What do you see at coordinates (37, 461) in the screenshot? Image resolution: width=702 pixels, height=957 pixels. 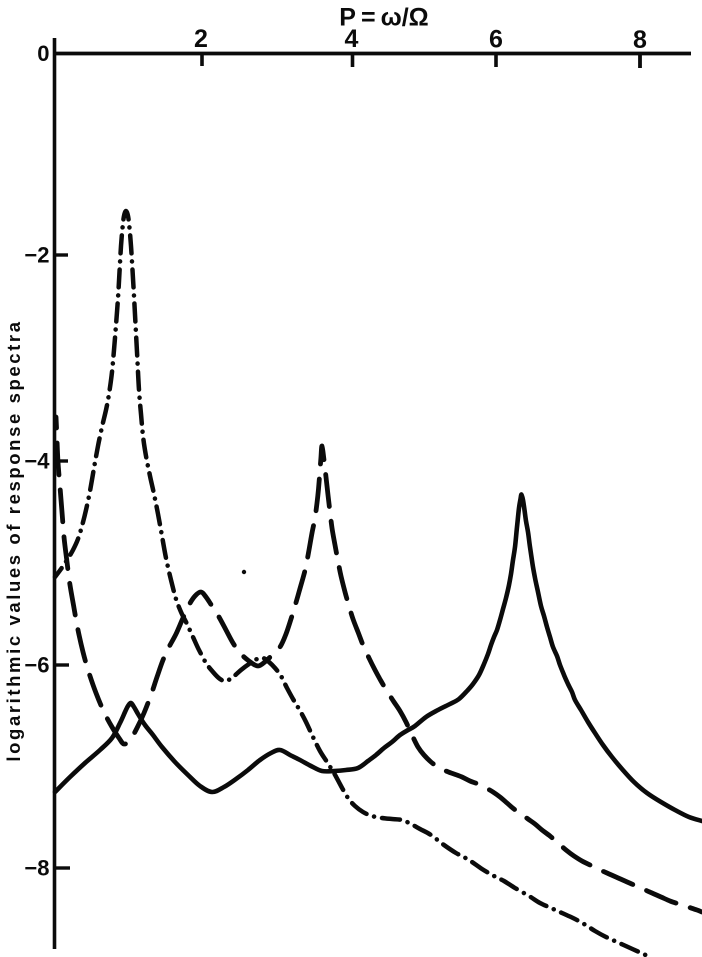 I see `svg-text: −4` at bounding box center [37, 461].